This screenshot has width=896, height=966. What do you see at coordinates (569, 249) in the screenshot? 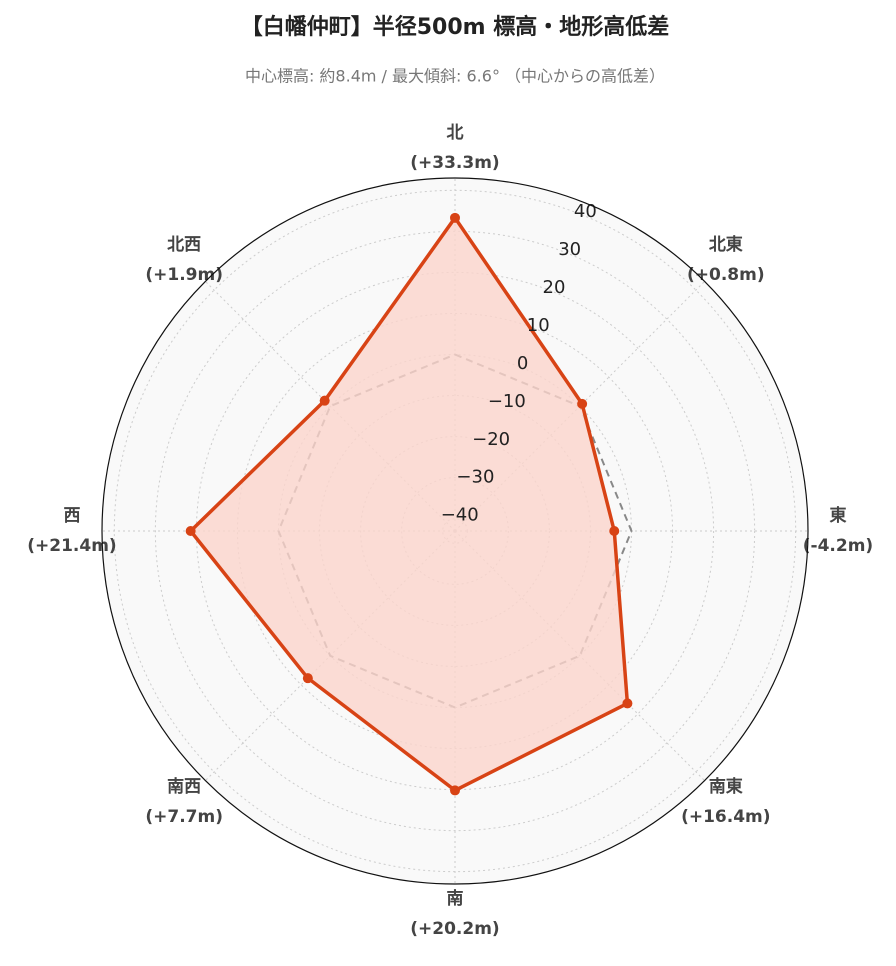
I see `r-tick-label: 30` at bounding box center [569, 249].